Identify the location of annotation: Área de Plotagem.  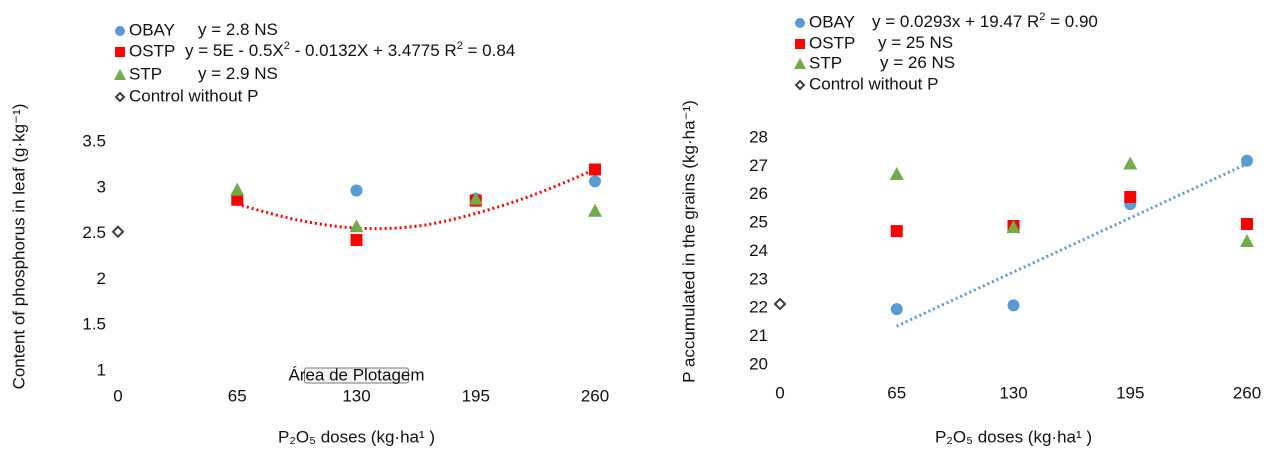
(356, 374).